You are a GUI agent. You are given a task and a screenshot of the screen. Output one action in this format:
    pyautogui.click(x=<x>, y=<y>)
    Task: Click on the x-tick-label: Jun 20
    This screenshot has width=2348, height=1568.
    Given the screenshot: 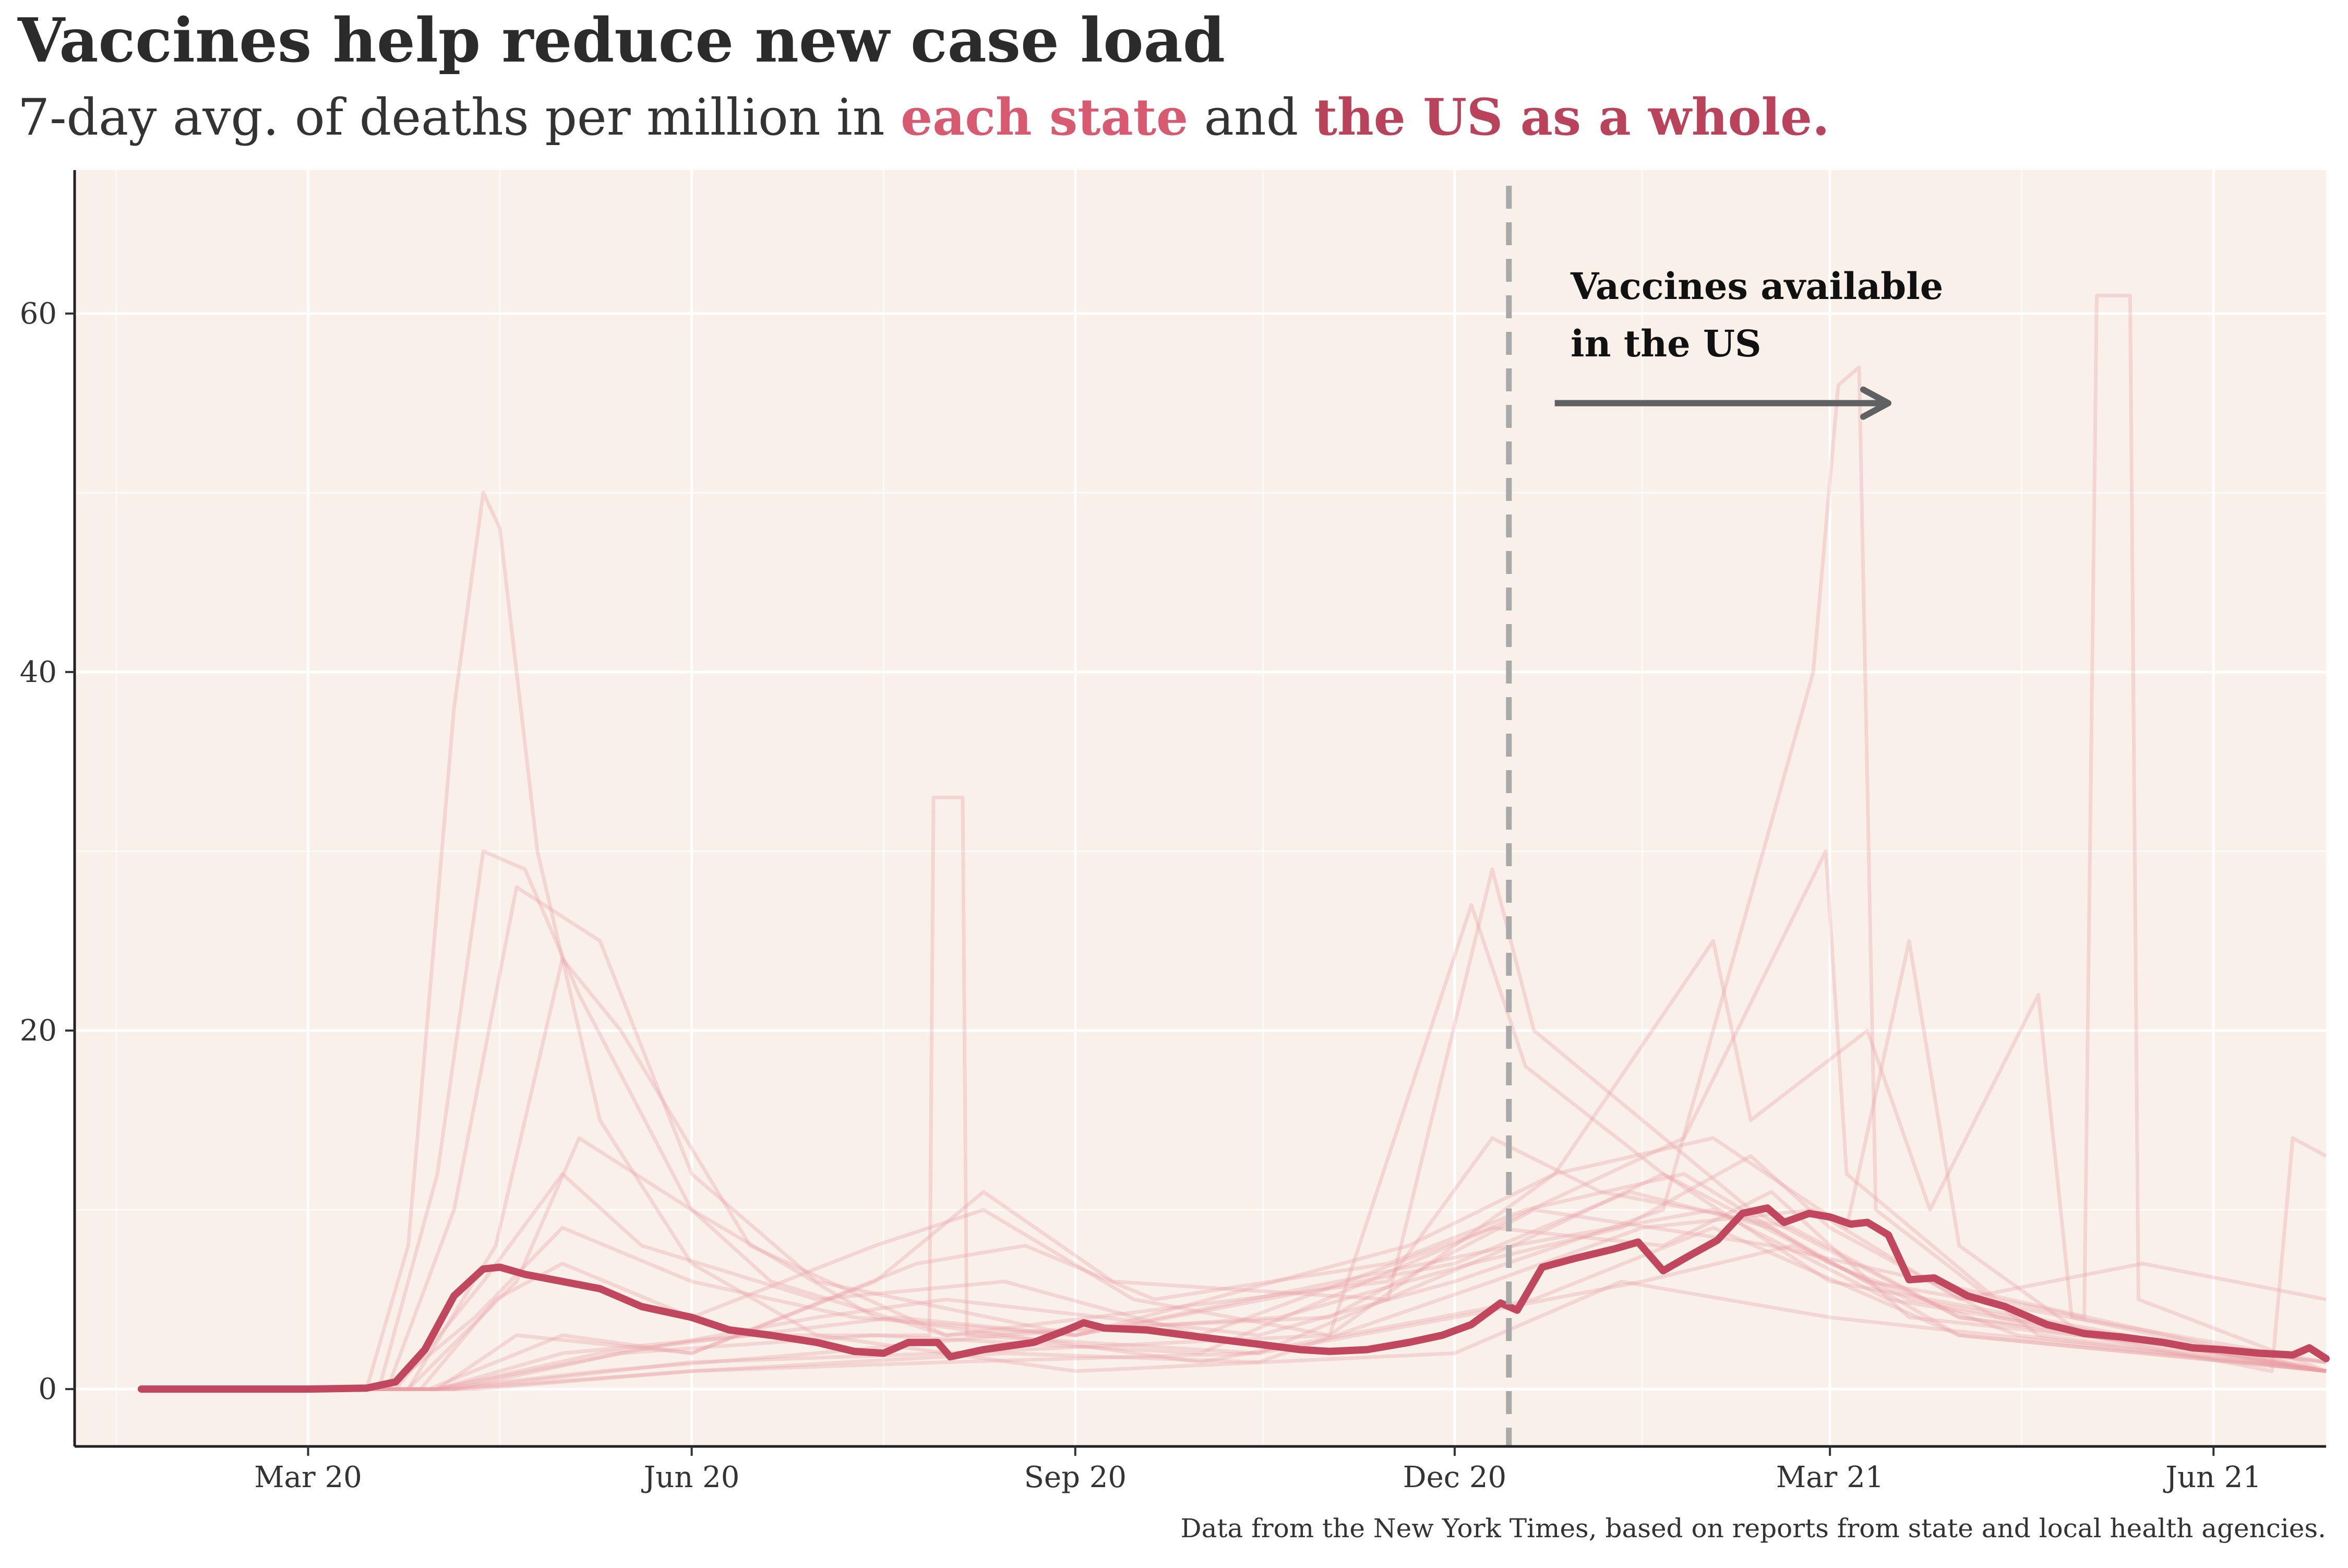 What is the action you would take?
    pyautogui.click(x=690, y=1477)
    